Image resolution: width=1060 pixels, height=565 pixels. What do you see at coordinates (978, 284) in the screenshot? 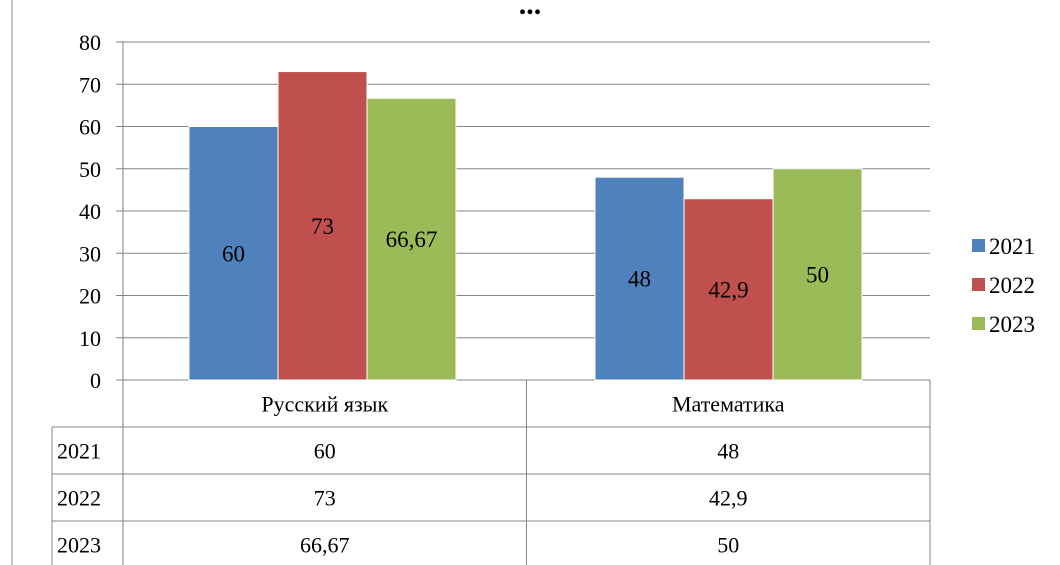
I see `legend-swatch-2022` at bounding box center [978, 284].